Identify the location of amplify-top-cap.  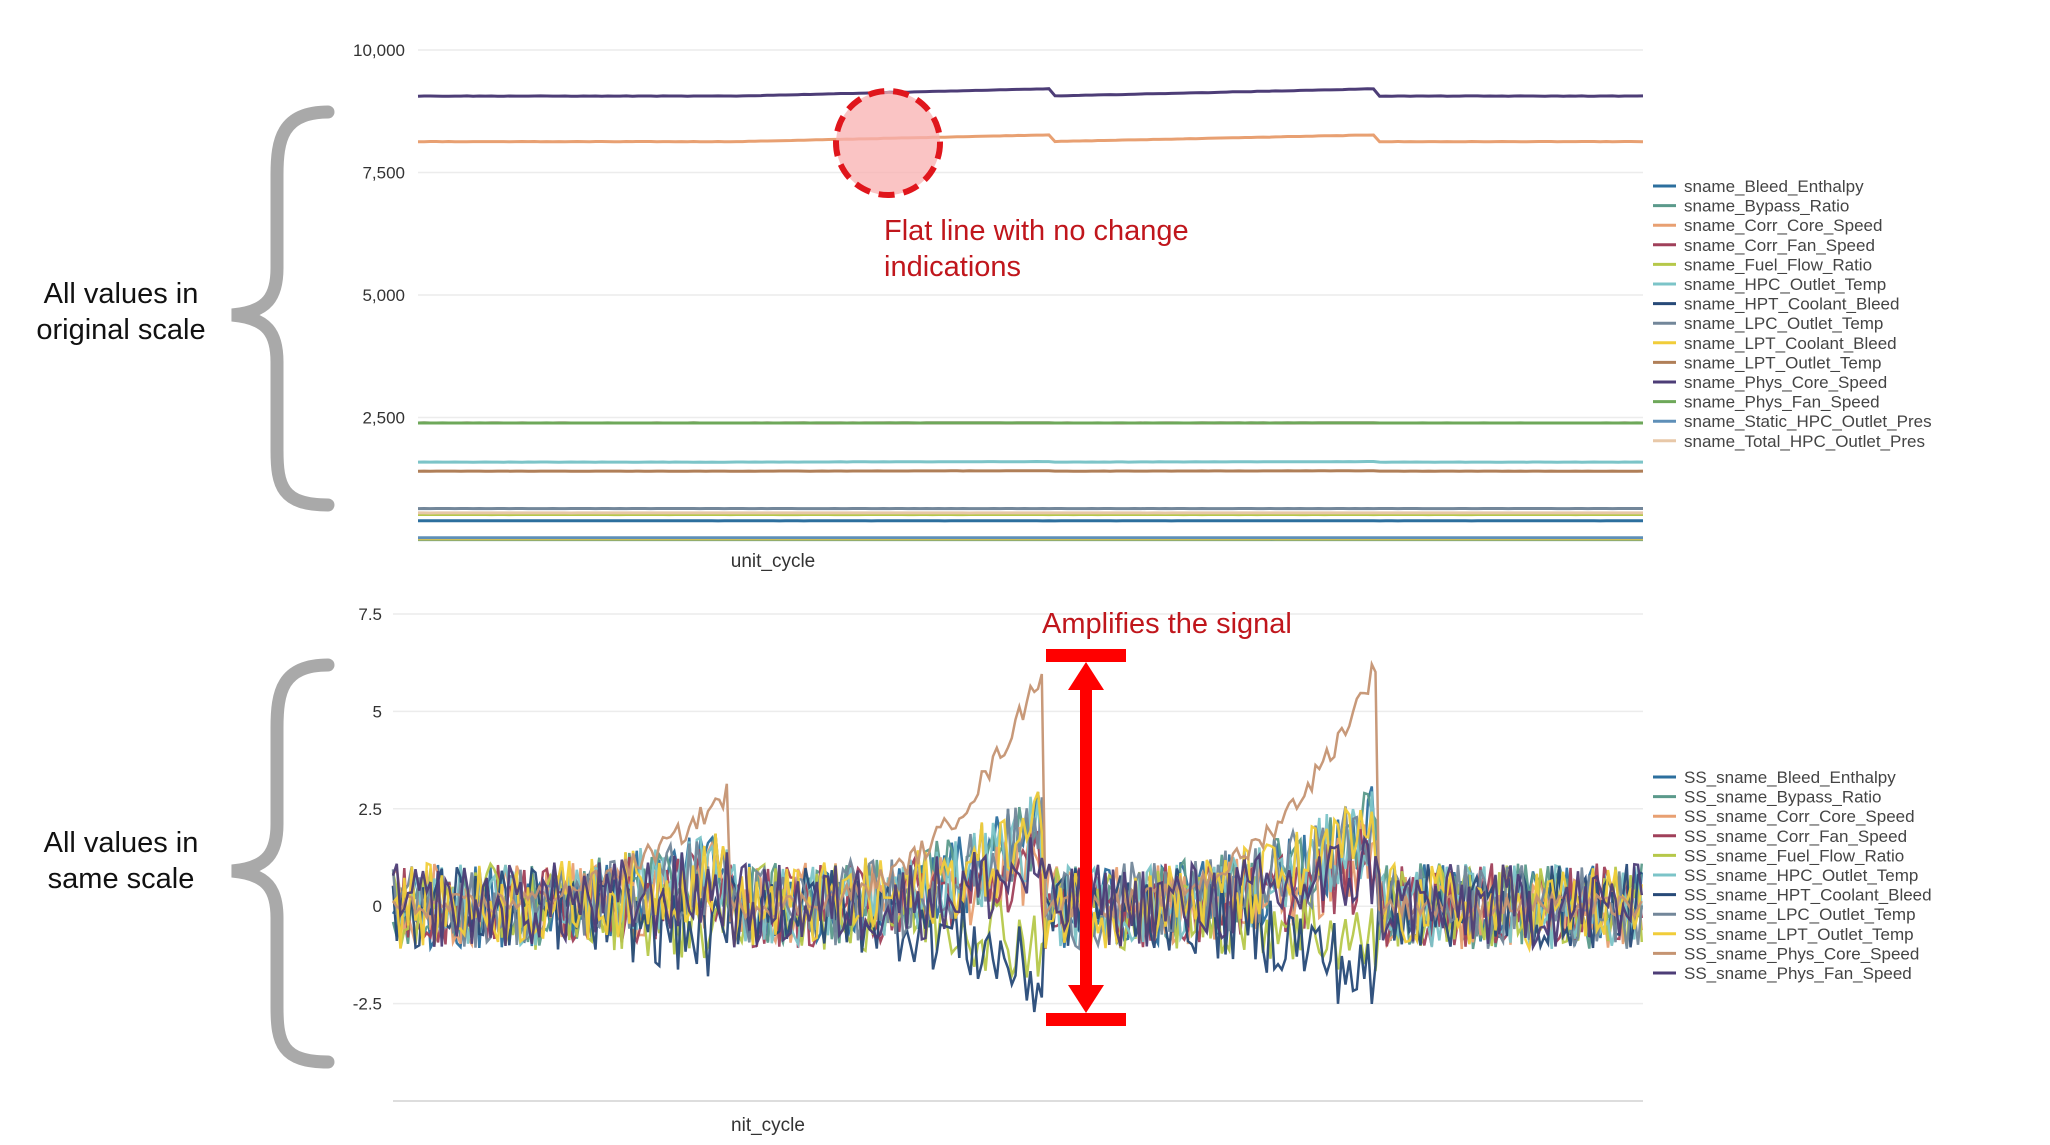
(1086, 655).